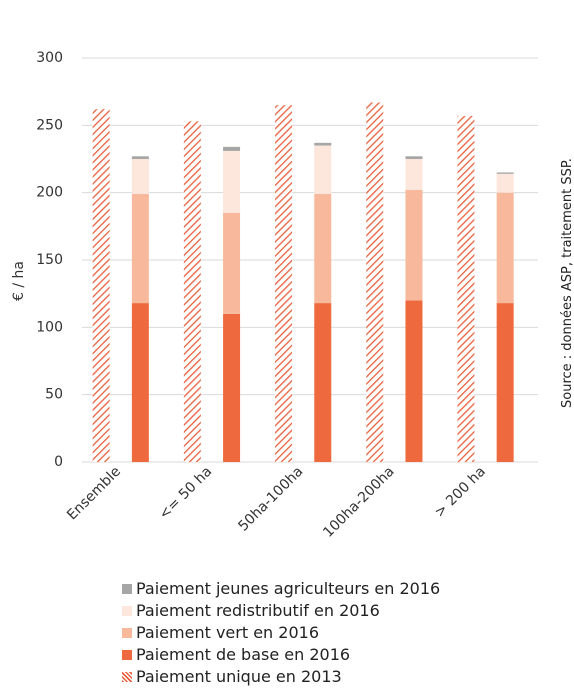 The image size is (574, 692). What do you see at coordinates (49, 193) in the screenshot?
I see `y-tick-label: 200` at bounding box center [49, 193].